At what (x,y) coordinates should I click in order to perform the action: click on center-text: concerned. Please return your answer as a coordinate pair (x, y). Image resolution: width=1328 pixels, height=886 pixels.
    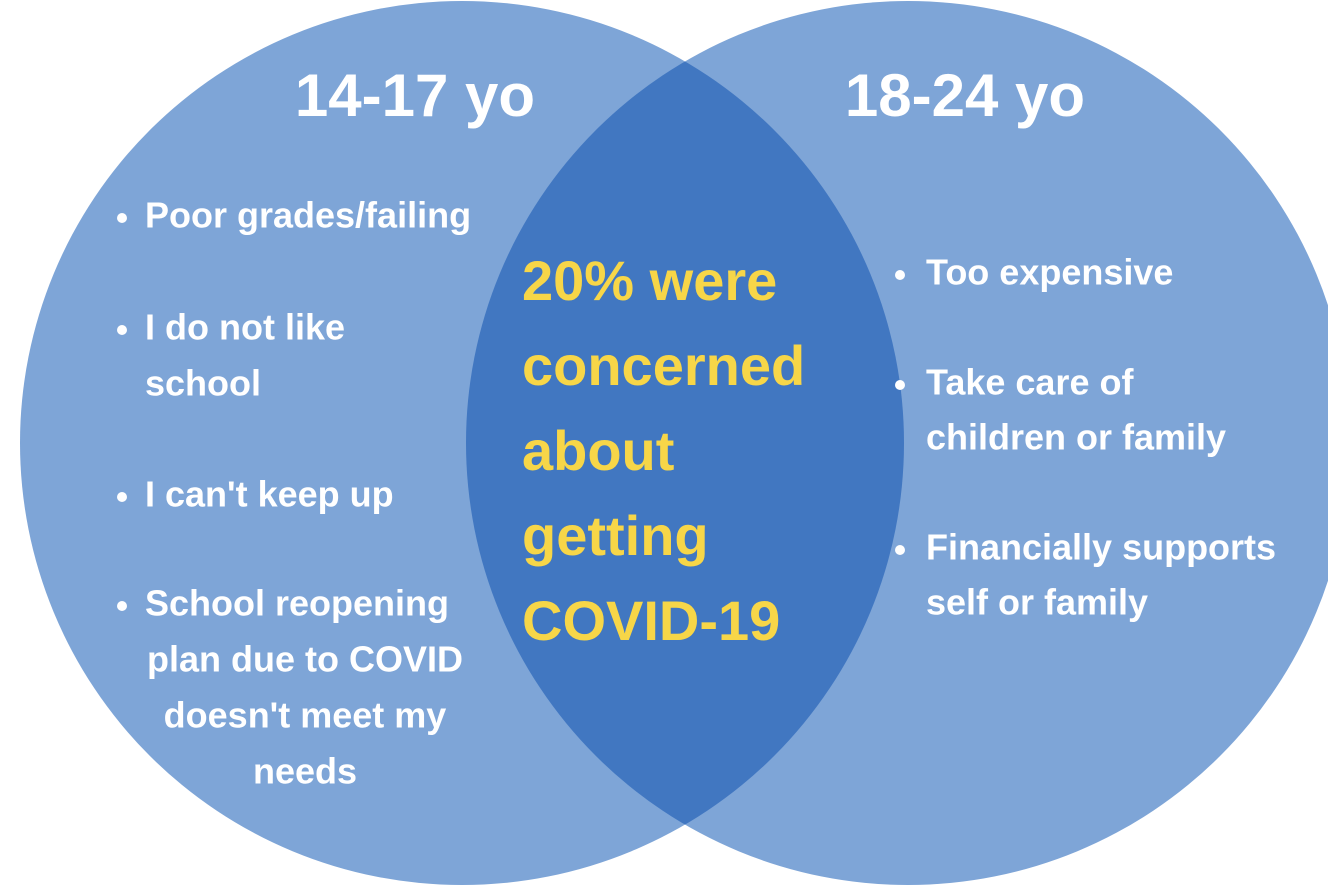
    Looking at the image, I should click on (663, 365).